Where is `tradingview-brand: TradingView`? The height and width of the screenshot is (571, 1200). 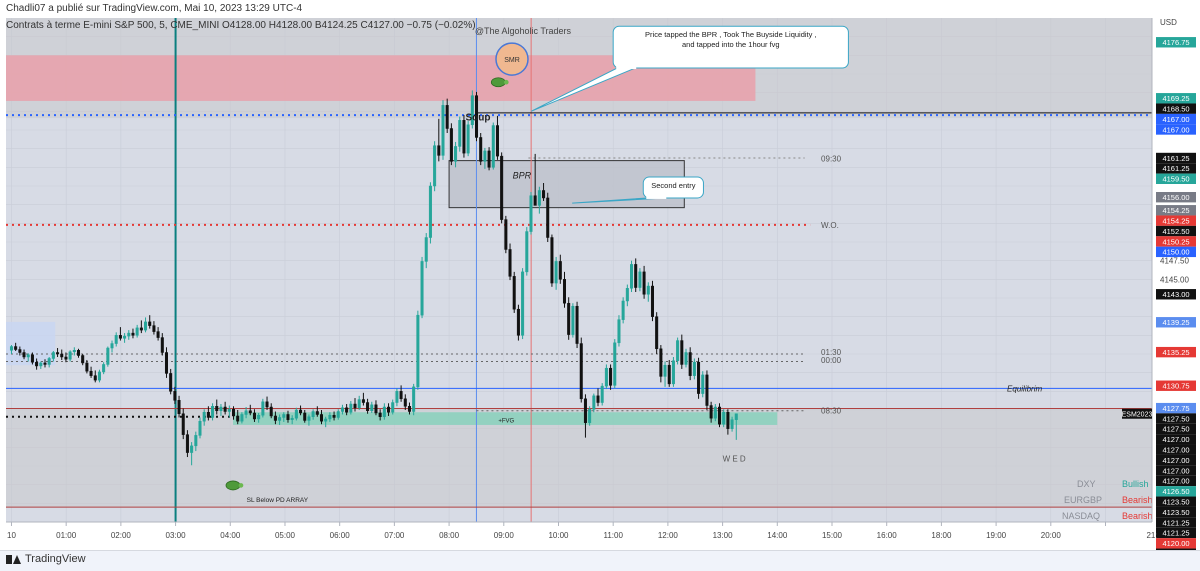 tradingview-brand: TradingView is located at coordinates (46, 559).